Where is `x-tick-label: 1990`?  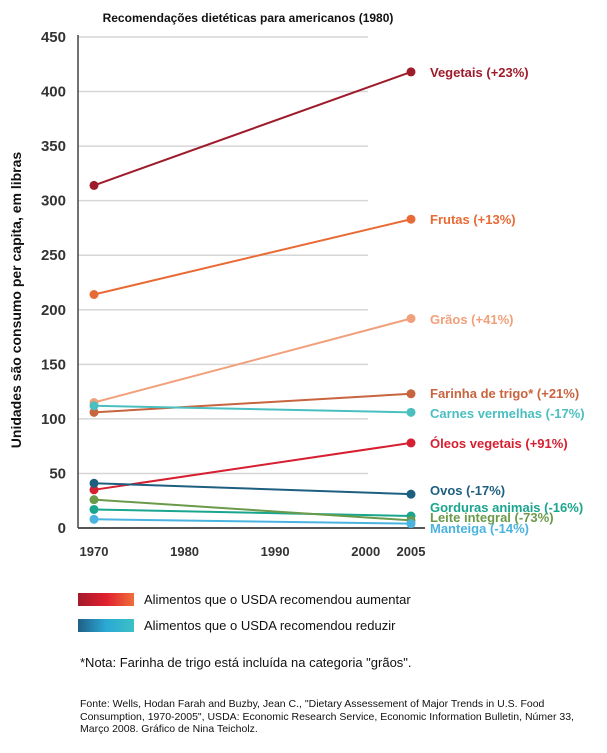 x-tick-label: 1990 is located at coordinates (275, 551).